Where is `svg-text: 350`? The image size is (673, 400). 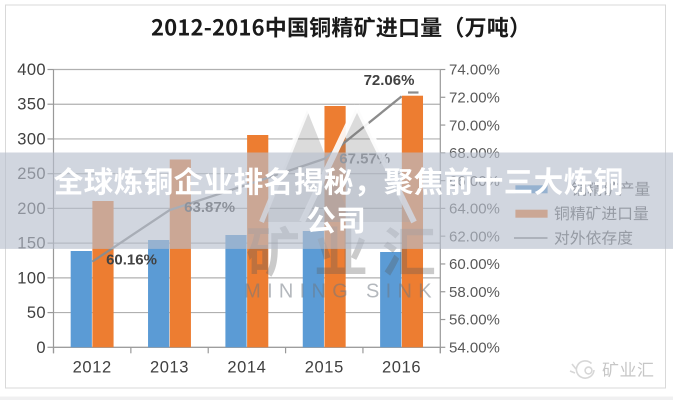
svg-text: 350 is located at coordinates (31, 105).